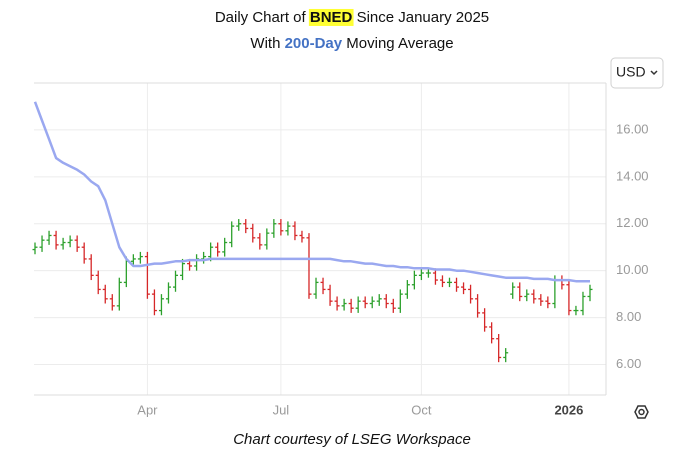  What do you see at coordinates (265, 43) in the screenshot?
I see `subtitle-text: With` at bounding box center [265, 43].